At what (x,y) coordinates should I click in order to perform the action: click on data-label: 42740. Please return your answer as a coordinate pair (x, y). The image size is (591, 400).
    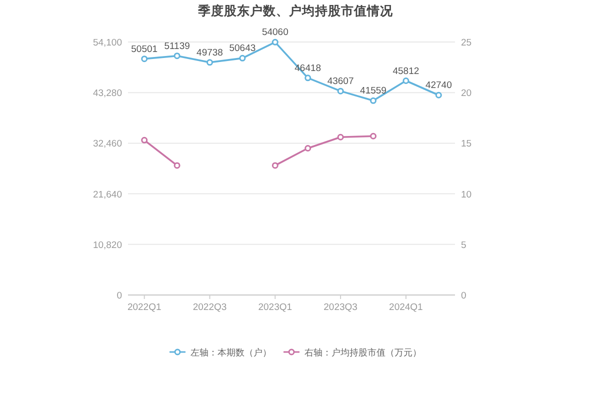
    Looking at the image, I should click on (438, 86).